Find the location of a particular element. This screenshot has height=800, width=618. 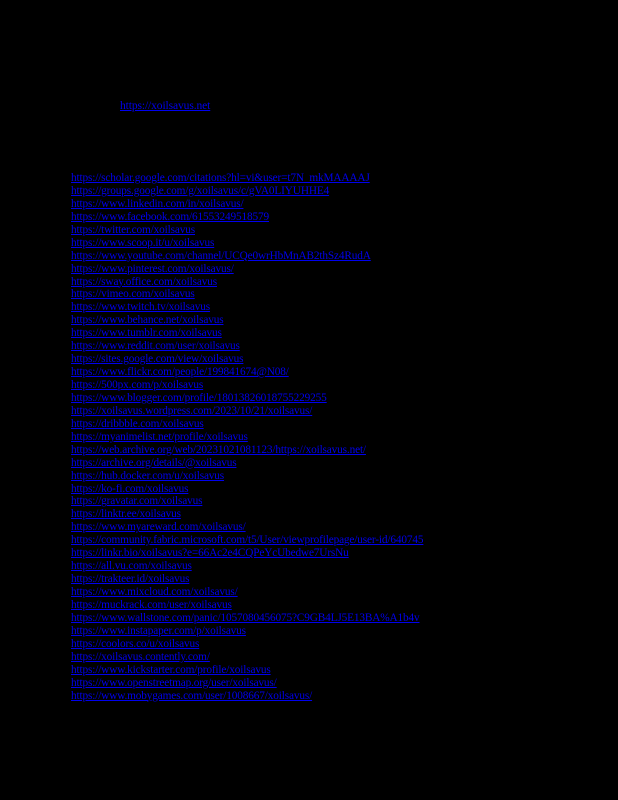

list-item: https://muckrack.com/user/xoilsavus is located at coordinates (341, 604).